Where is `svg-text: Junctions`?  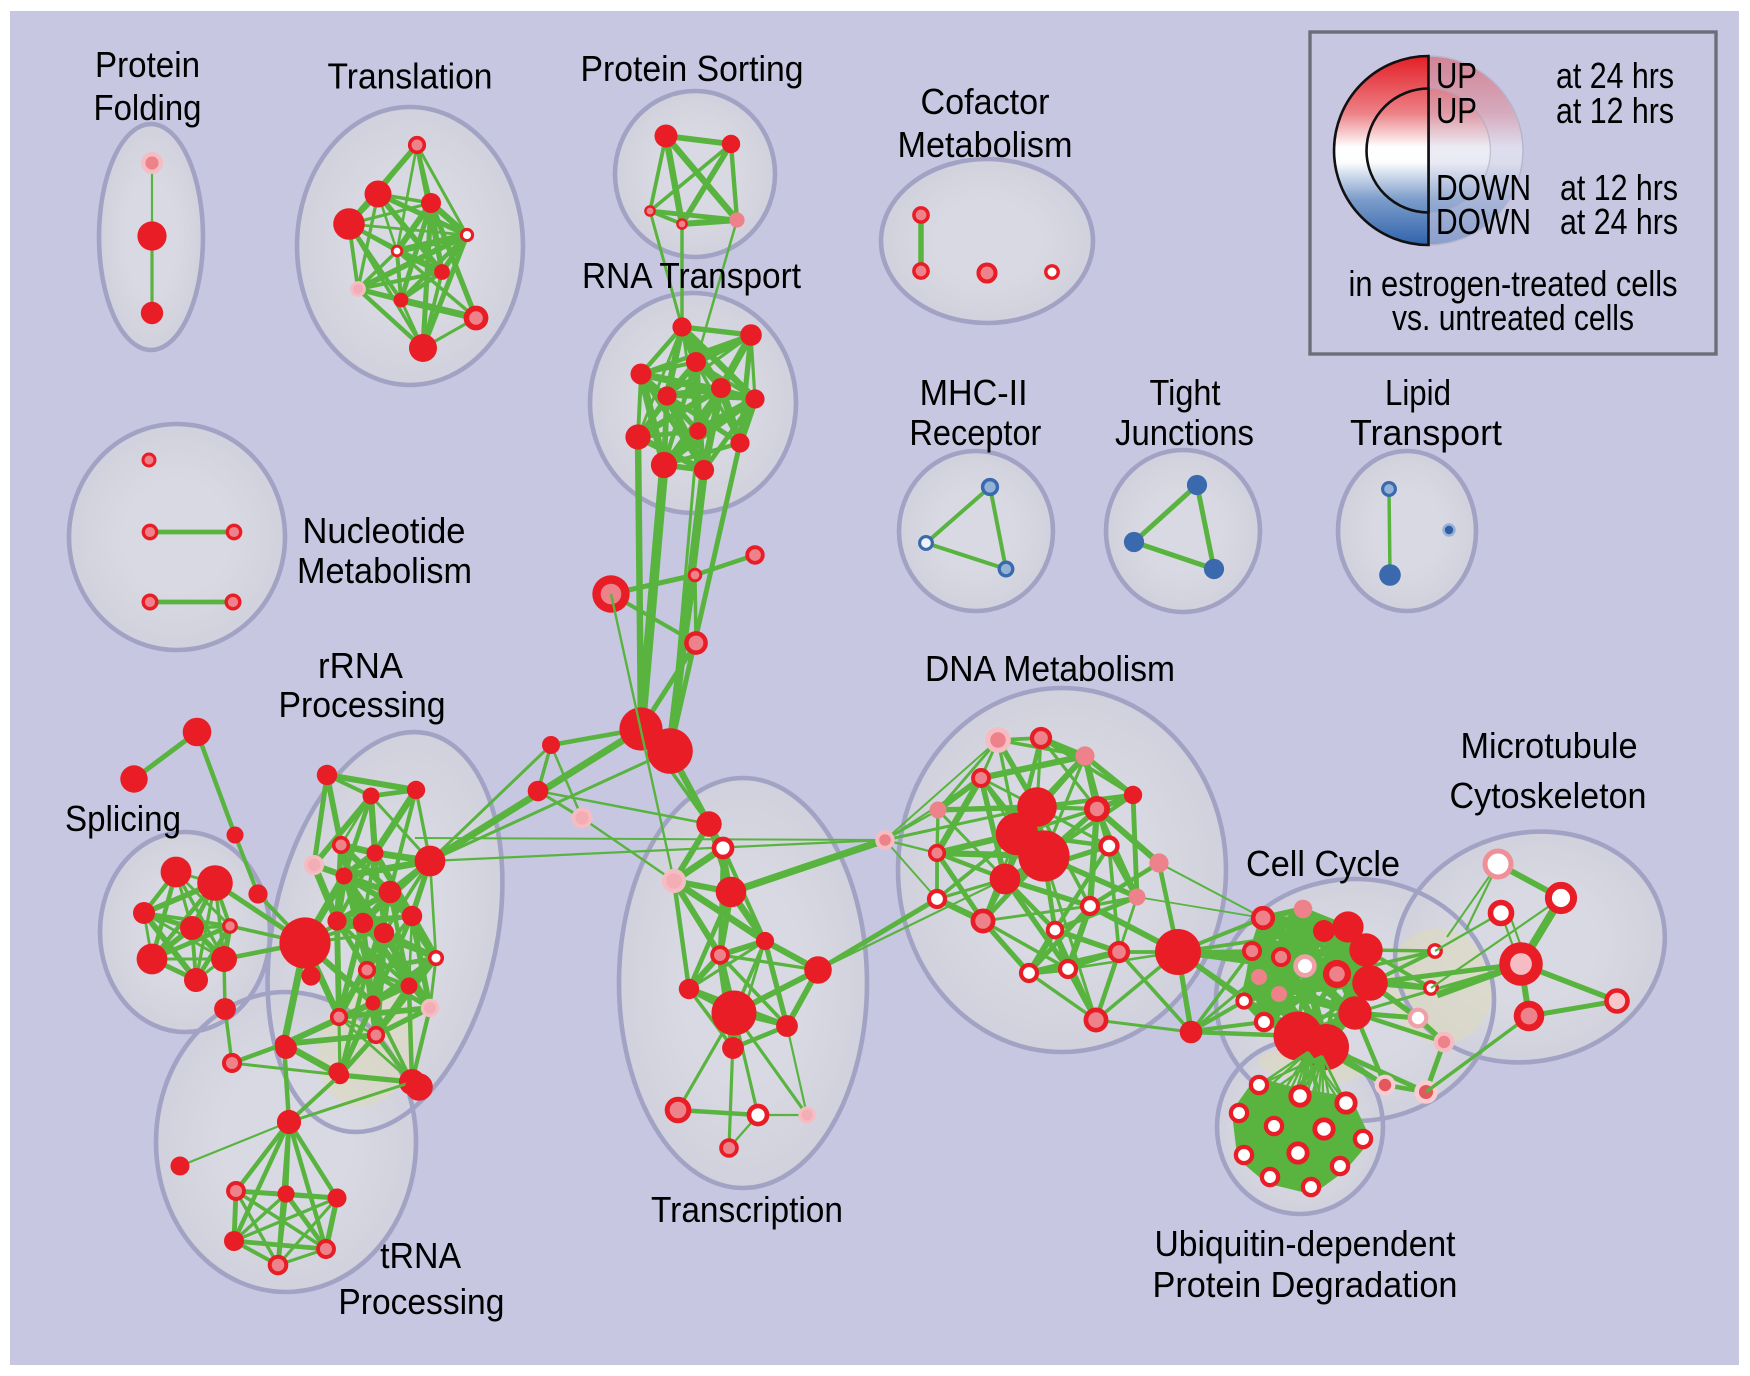
svg-text: Junctions is located at coordinates (1184, 432).